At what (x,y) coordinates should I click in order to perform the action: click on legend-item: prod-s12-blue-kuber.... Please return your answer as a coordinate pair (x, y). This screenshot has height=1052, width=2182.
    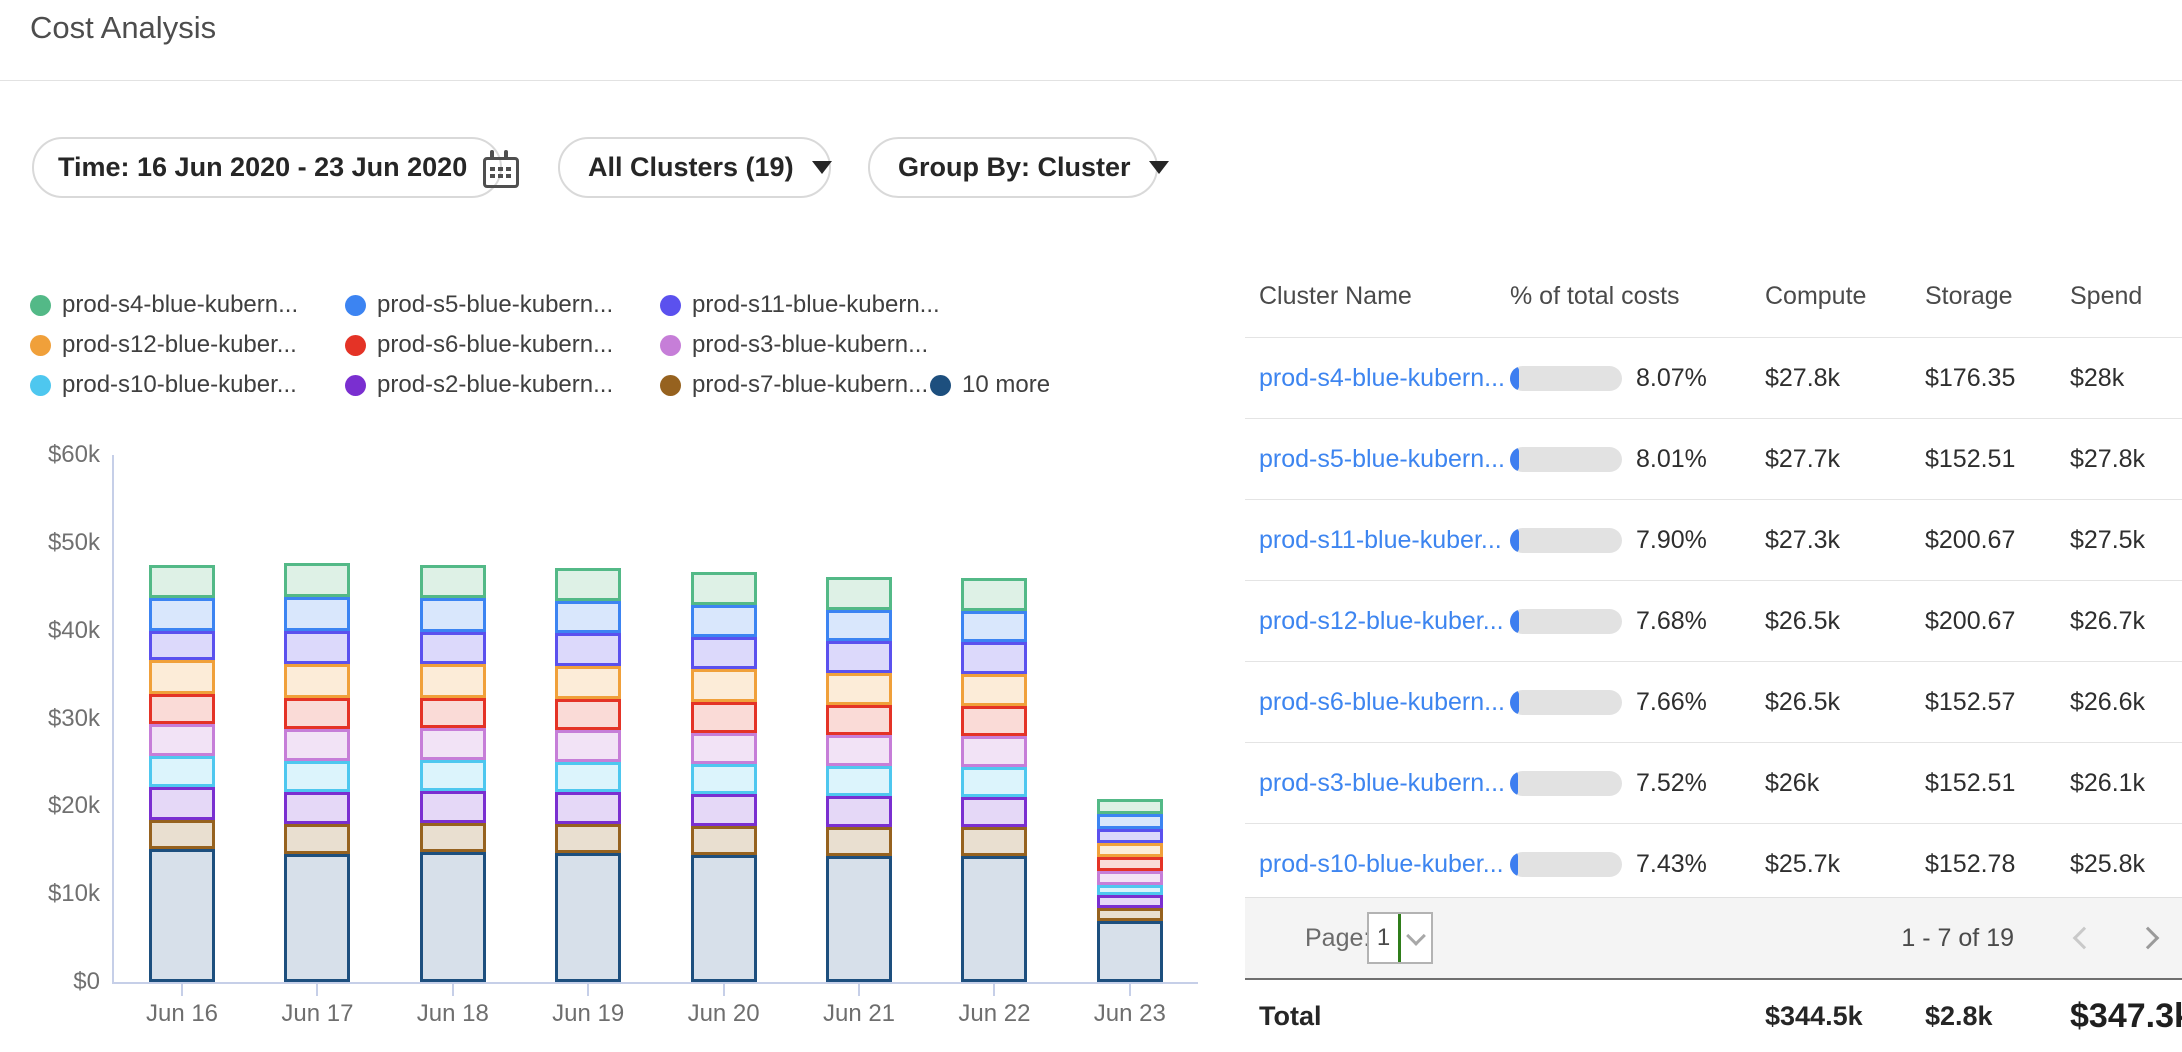
    Looking at the image, I should click on (163, 345).